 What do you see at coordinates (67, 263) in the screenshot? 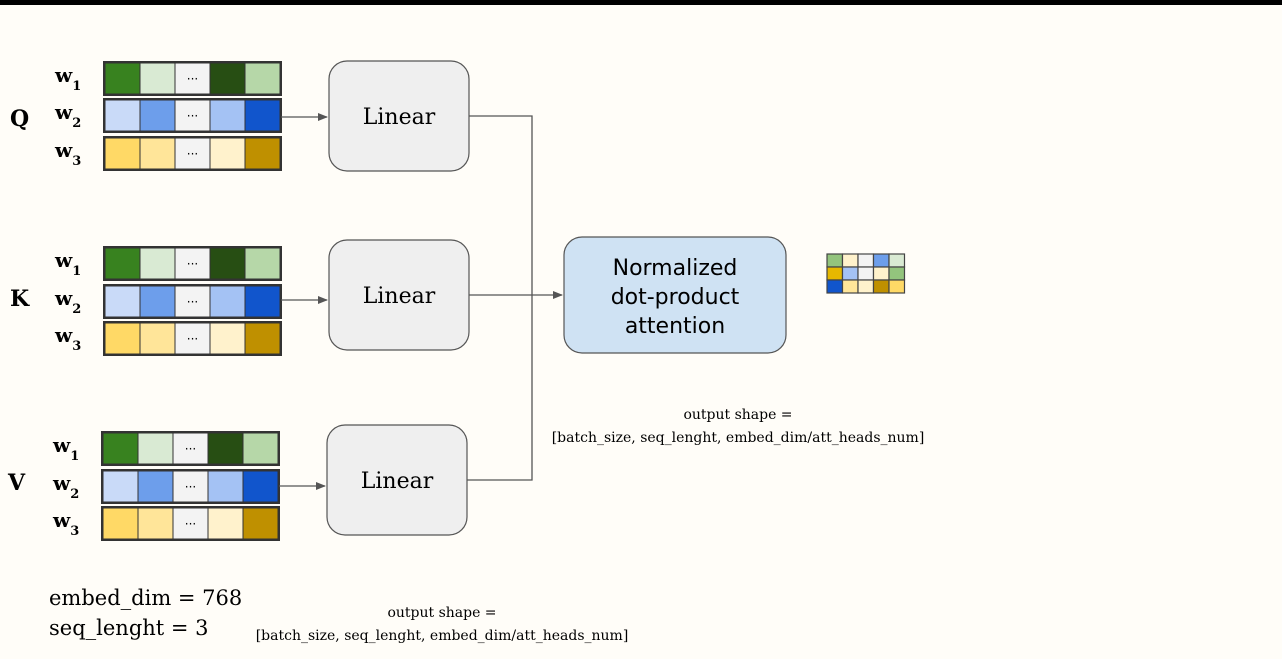
I see `row-label-k-1: w1` at bounding box center [67, 263].